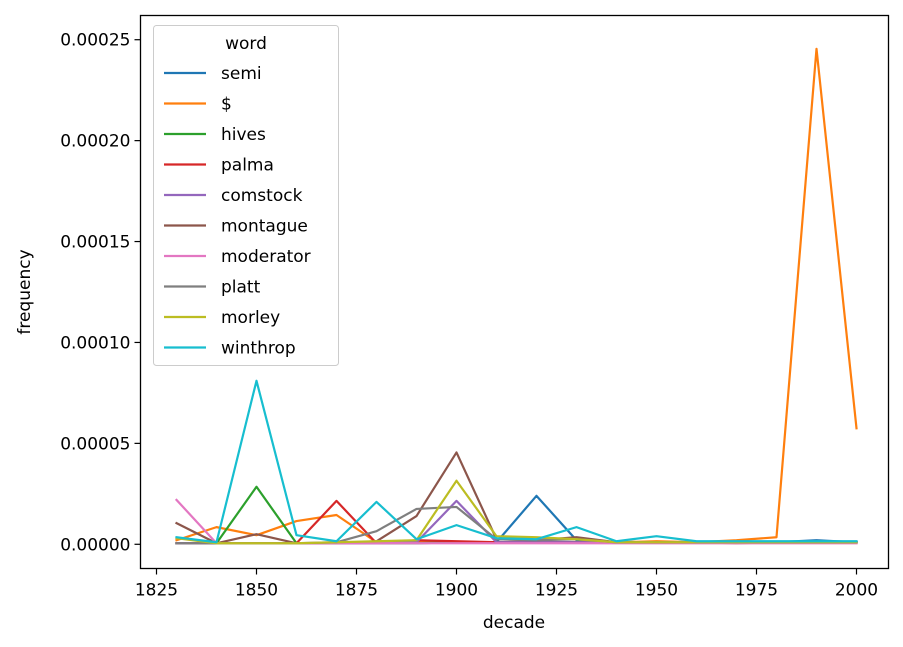 The width and height of the screenshot is (903, 647). What do you see at coordinates (556, 591) in the screenshot?
I see `x-tick-label: 1925` at bounding box center [556, 591].